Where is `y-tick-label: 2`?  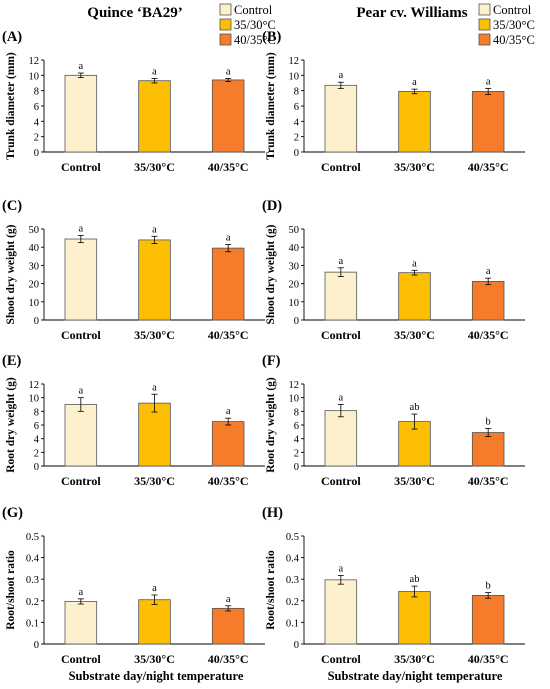
y-tick-label: 2 is located at coordinates (296, 453).